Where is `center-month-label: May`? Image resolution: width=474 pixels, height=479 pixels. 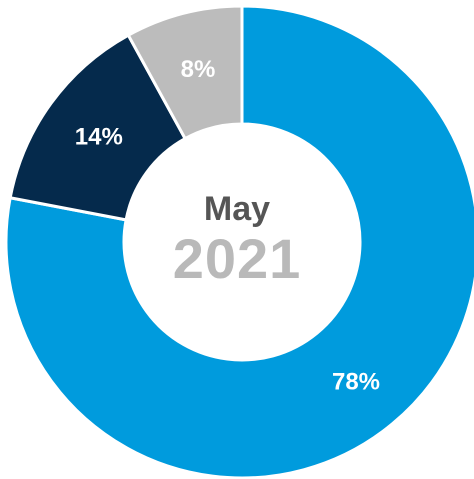
center-month-label: May is located at coordinates (237, 209).